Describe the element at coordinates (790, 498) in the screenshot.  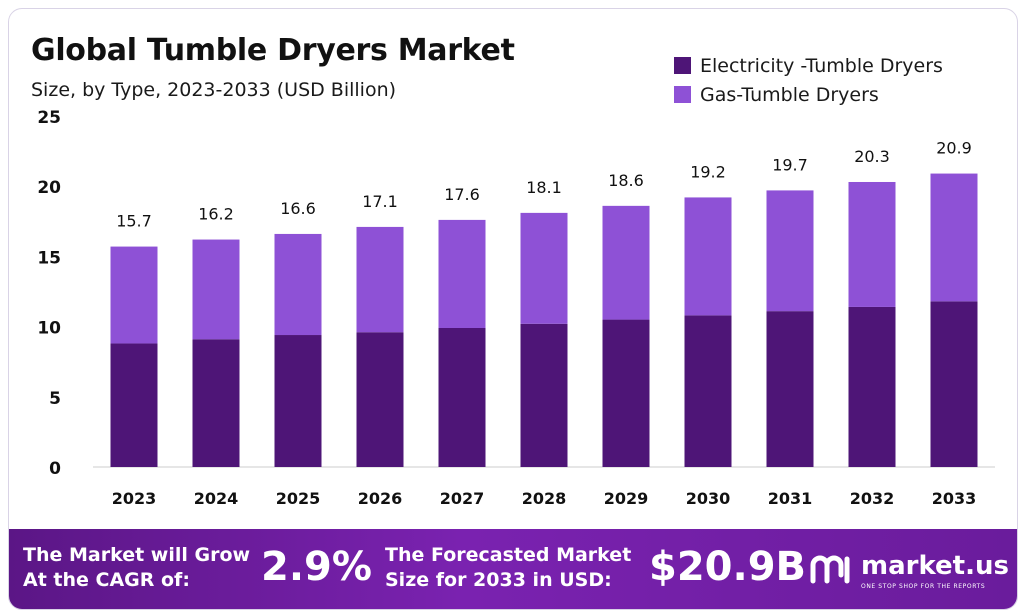
I see `x-tick-label: 2031` at that location.